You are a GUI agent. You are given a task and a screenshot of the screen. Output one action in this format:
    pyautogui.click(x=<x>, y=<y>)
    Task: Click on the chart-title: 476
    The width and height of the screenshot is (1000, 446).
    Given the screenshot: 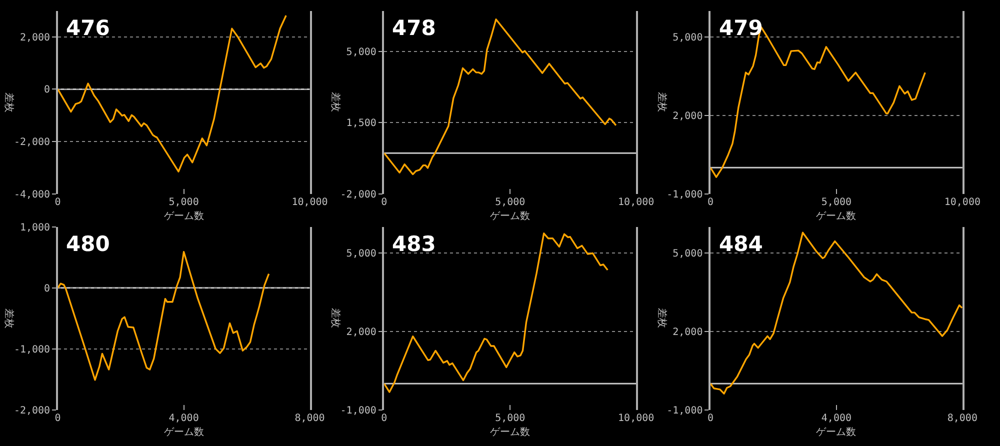 What is the action you would take?
    pyautogui.click(x=88, y=28)
    